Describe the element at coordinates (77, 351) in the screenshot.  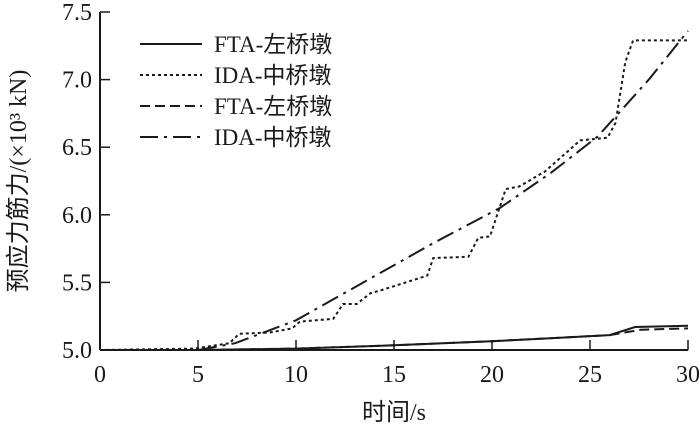
I see `y-tick-label: 5.0` at that location.